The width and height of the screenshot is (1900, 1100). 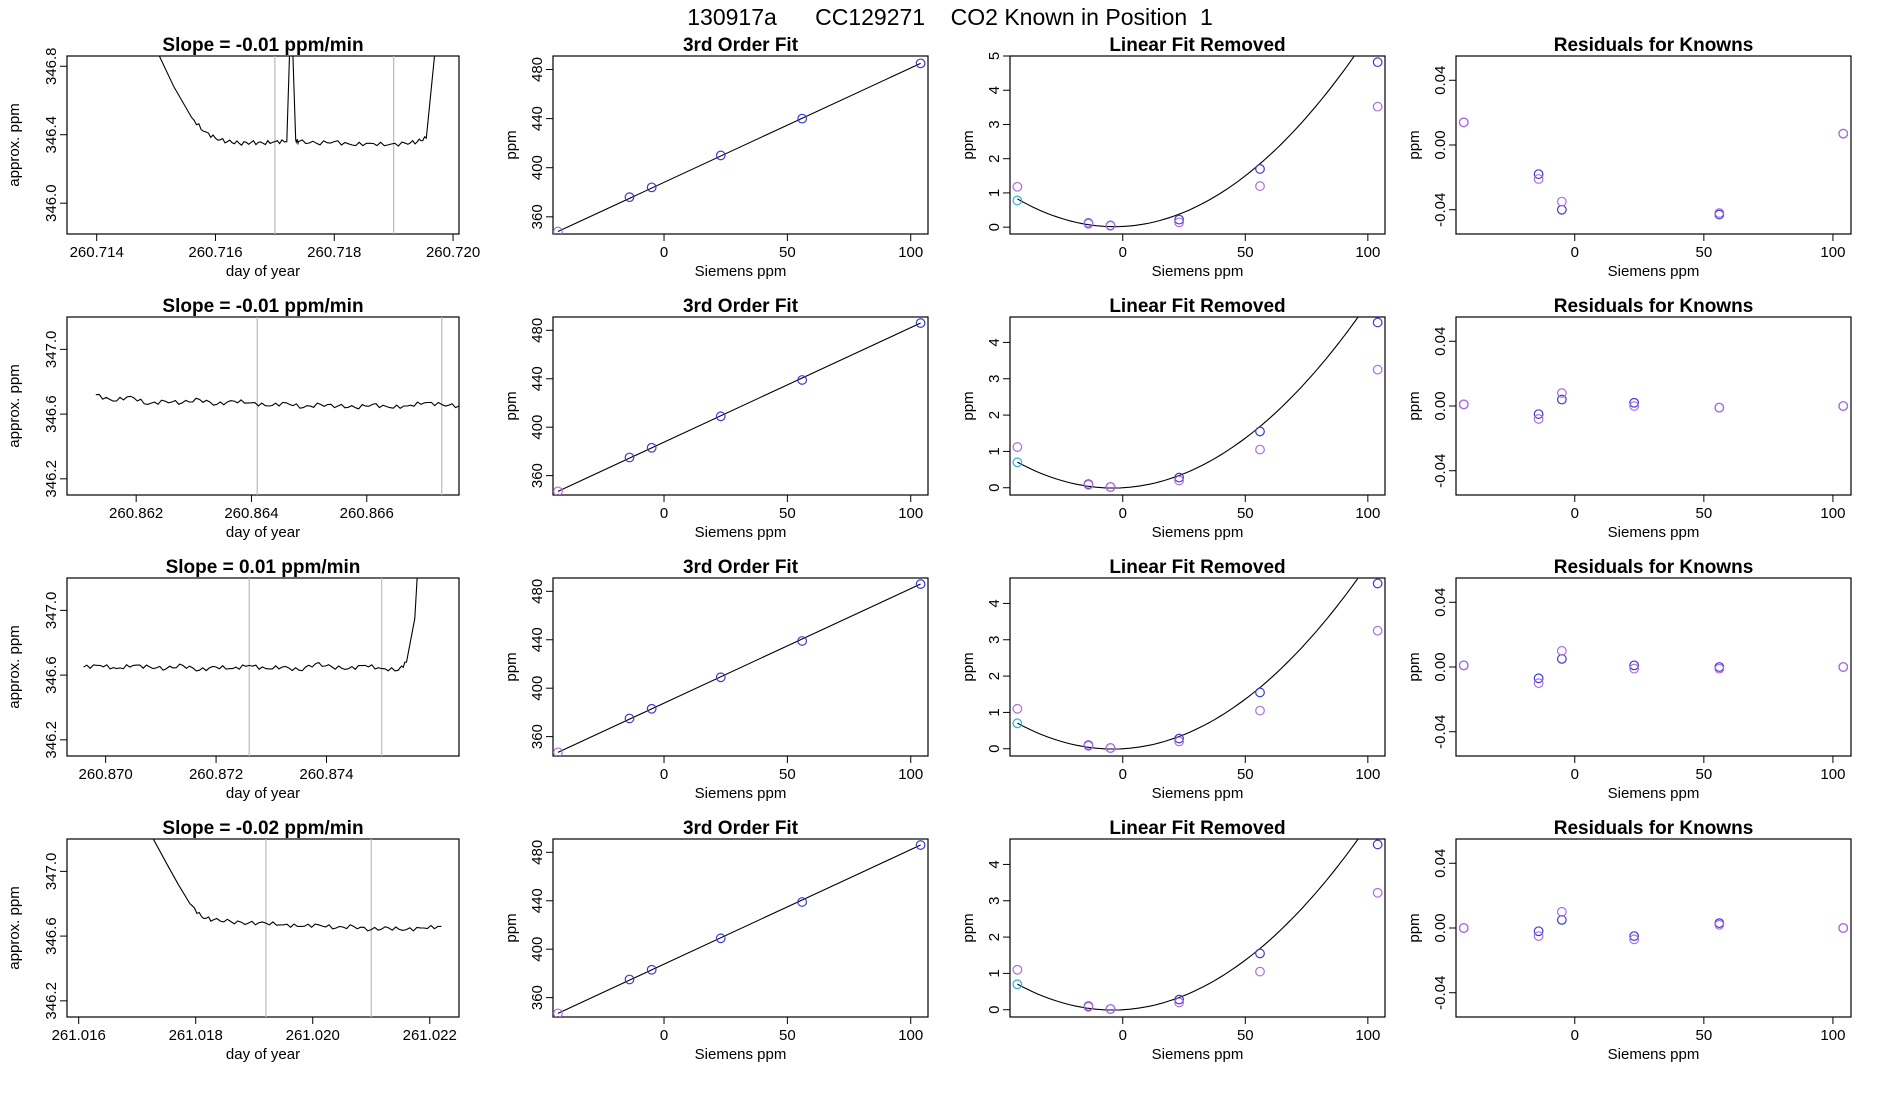 What do you see at coordinates (1123, 513) in the screenshot?
I see `chart-1-2-xtick-label: 0` at bounding box center [1123, 513].